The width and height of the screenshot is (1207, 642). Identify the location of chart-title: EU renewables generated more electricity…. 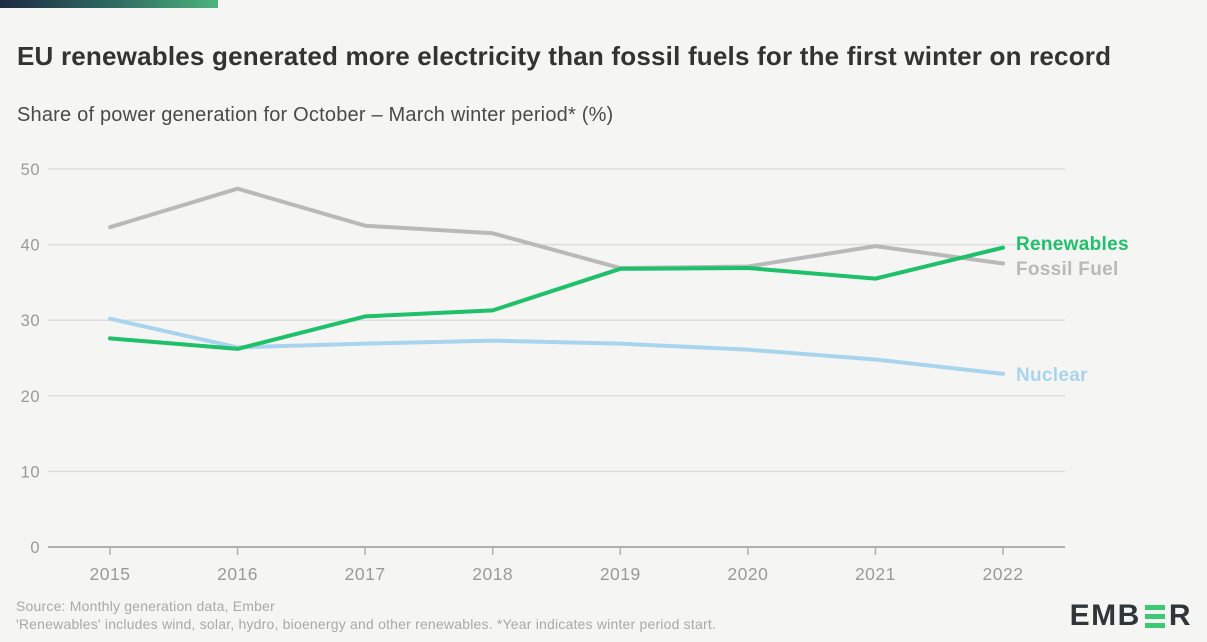
(564, 56).